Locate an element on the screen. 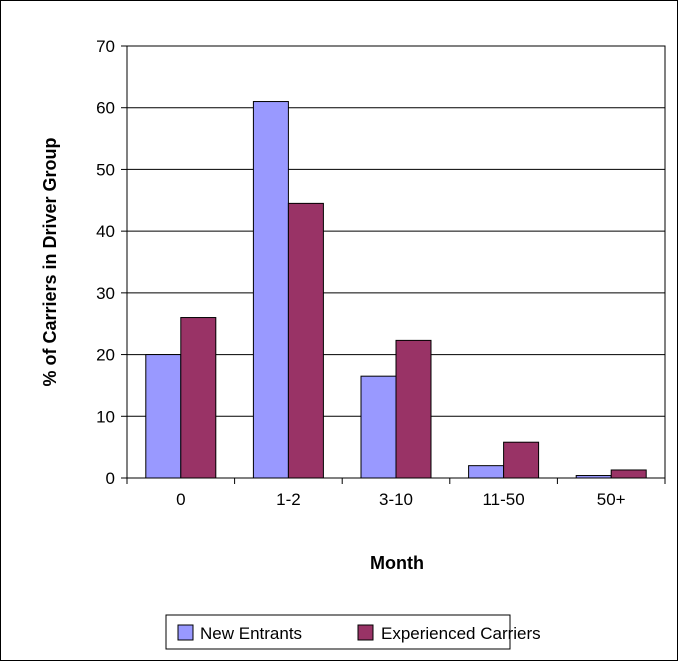 The image size is (678, 661). legend: New Entrants Experienced Carriers is located at coordinates (353, 632).